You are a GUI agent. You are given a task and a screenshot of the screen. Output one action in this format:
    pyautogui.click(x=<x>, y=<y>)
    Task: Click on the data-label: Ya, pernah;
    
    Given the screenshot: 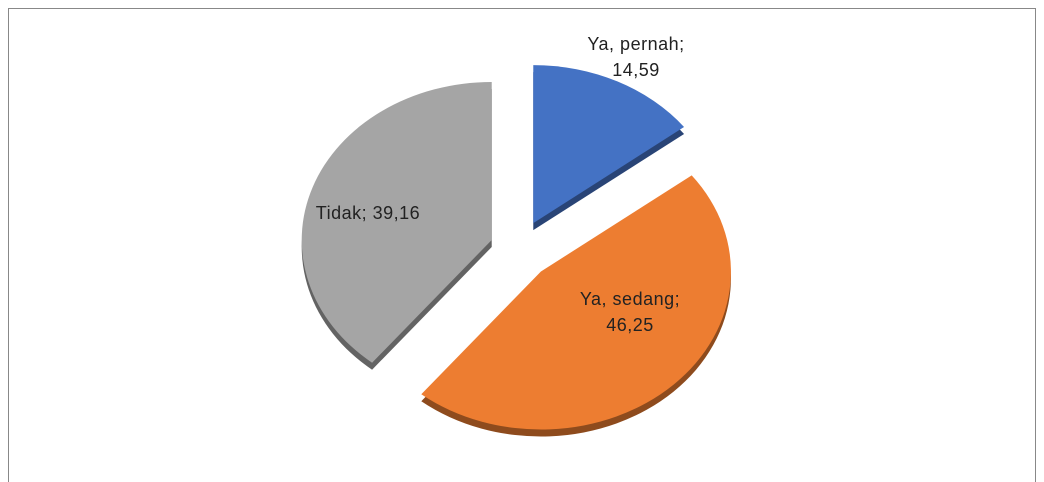 What is the action you would take?
    pyautogui.click(x=635, y=44)
    